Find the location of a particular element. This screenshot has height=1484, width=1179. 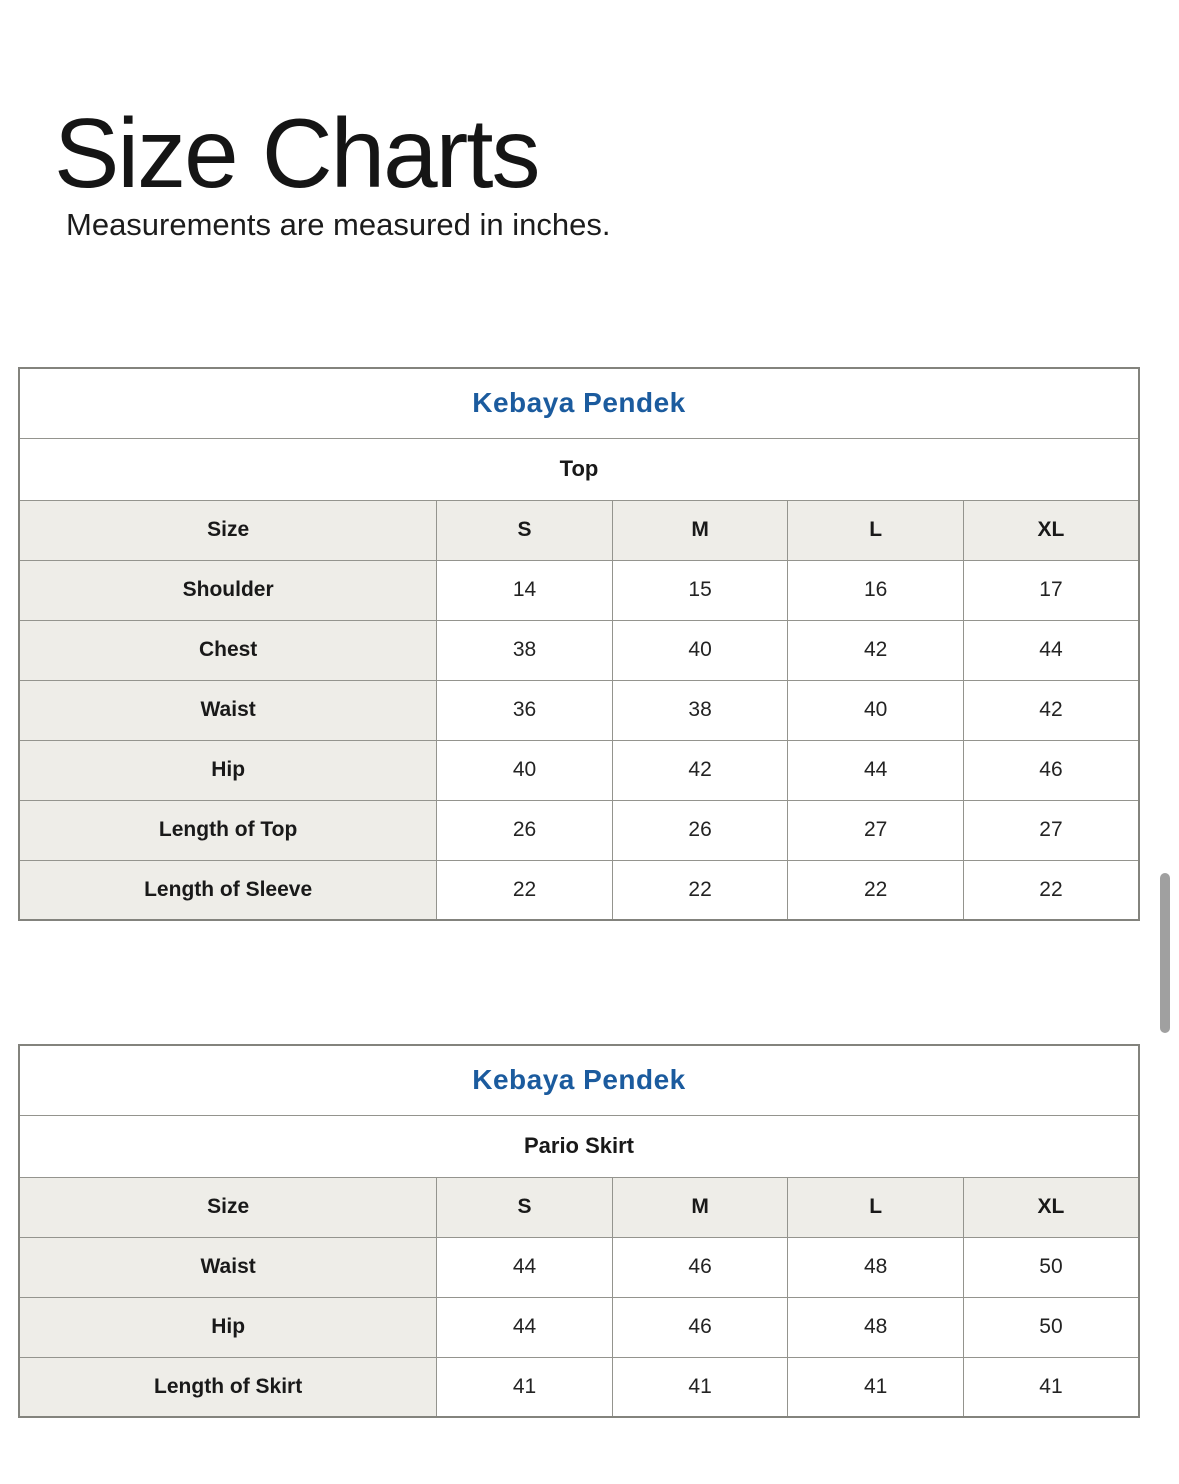

row-label: Shoulder is located at coordinates (228, 590).